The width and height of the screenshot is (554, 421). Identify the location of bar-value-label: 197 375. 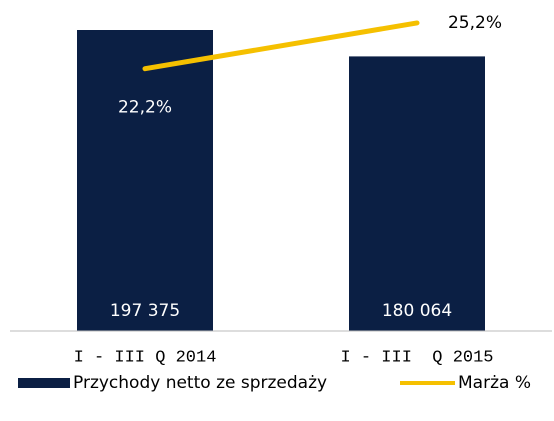
(145, 311).